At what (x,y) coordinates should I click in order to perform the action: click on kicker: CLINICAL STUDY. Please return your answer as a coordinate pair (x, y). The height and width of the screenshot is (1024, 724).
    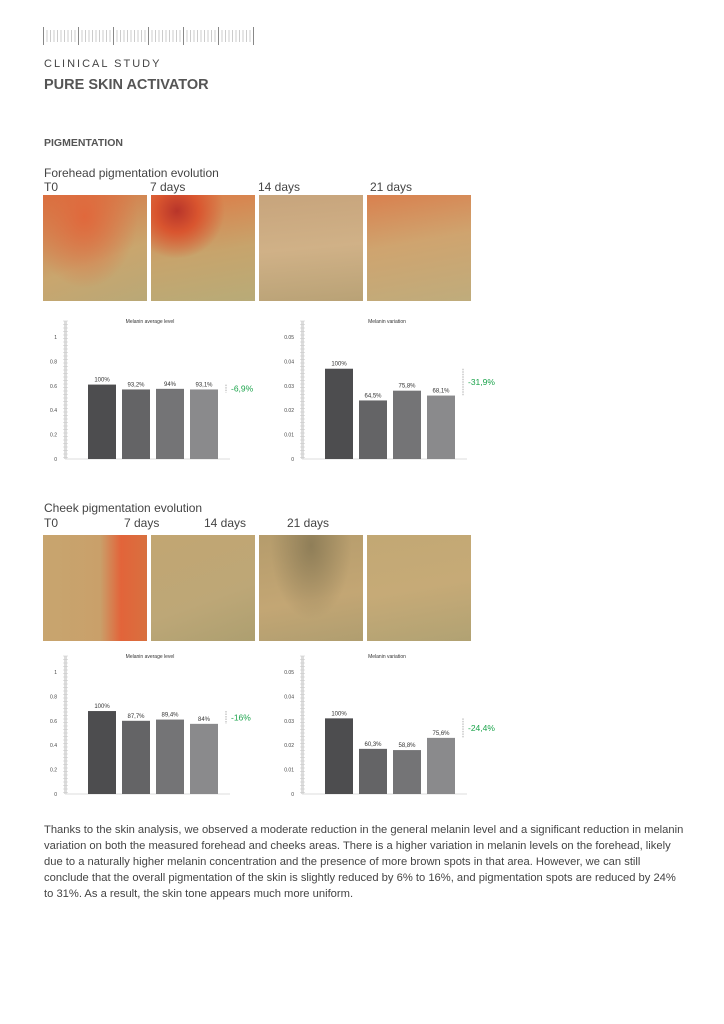
    Looking at the image, I should click on (103, 64).